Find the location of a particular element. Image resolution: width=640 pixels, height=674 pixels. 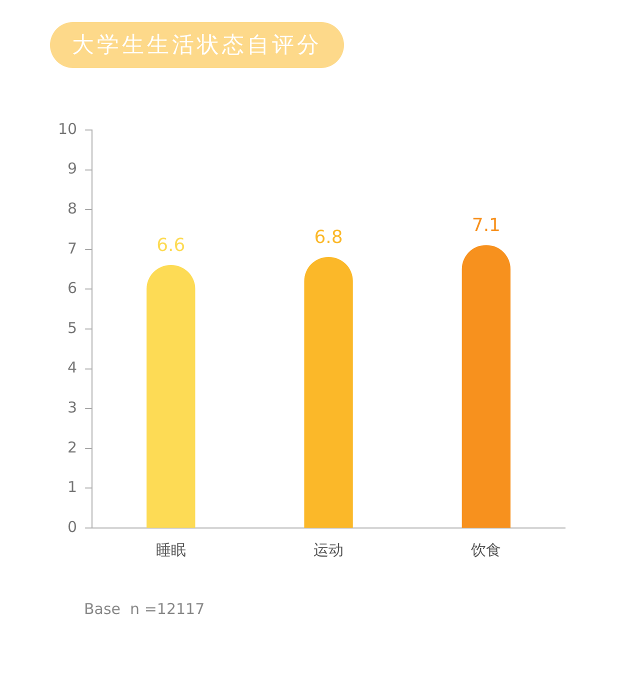

y-tick-label: 5 is located at coordinates (73, 327).